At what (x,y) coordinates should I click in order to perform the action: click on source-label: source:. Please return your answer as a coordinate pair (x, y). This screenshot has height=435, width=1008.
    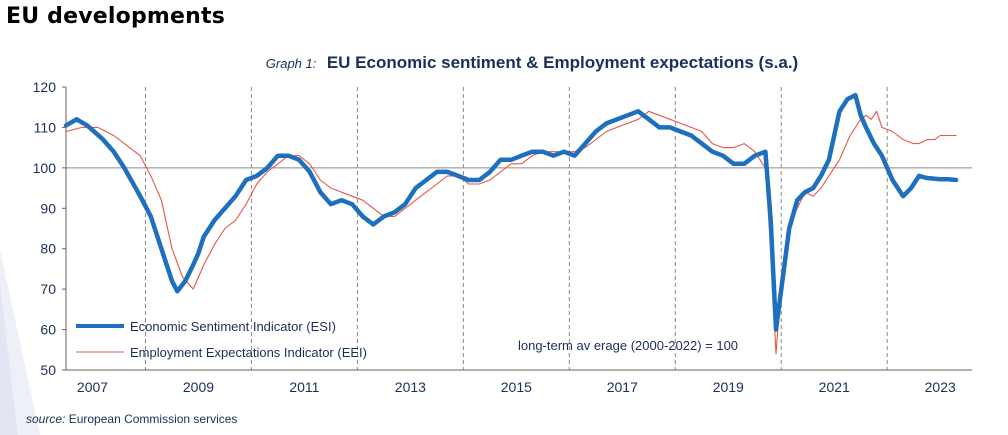
    Looking at the image, I should click on (46, 419).